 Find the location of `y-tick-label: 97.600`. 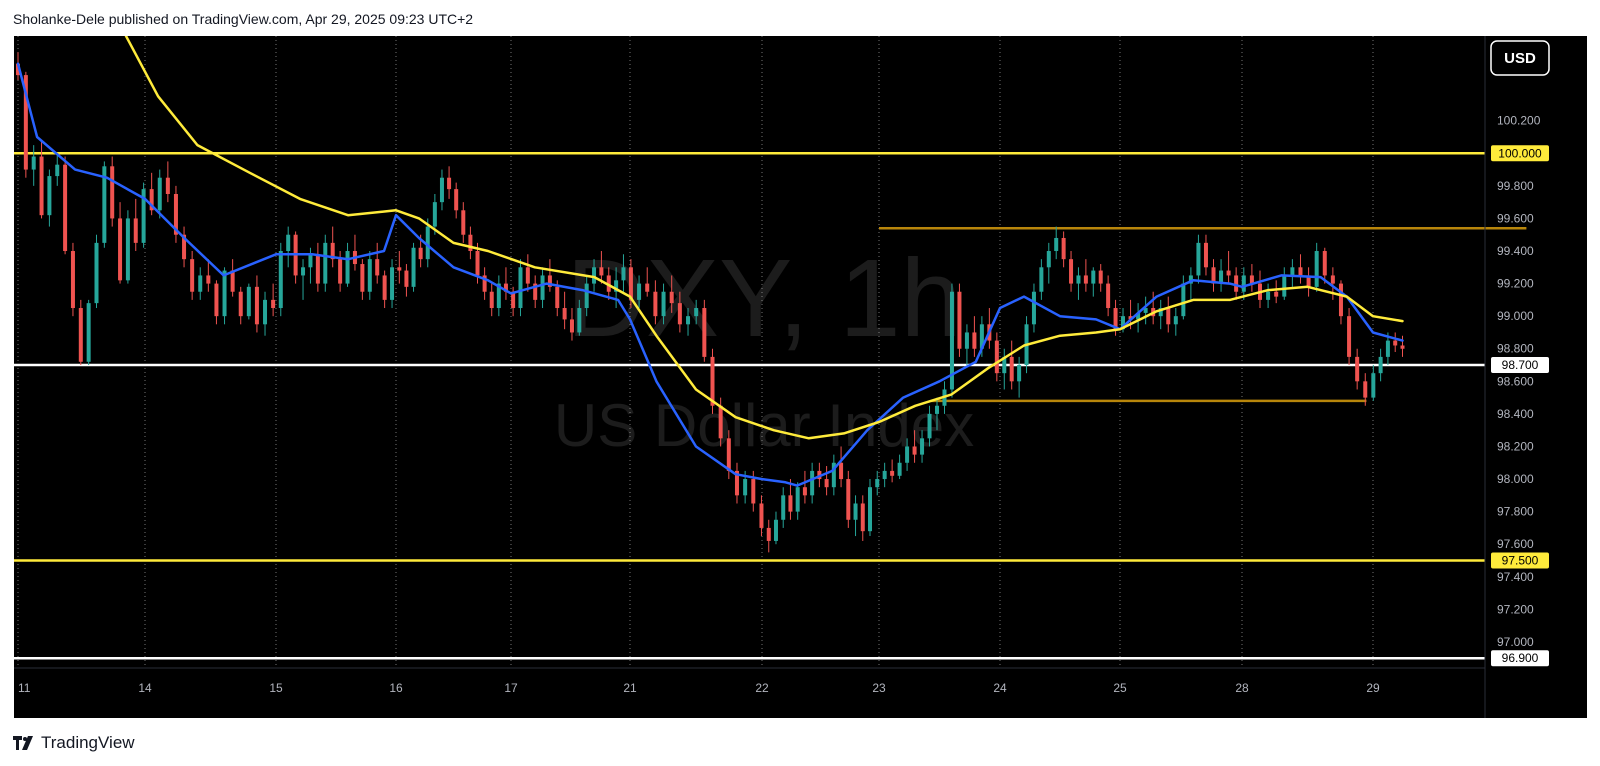

y-tick-label: 97.600 is located at coordinates (1515, 544).